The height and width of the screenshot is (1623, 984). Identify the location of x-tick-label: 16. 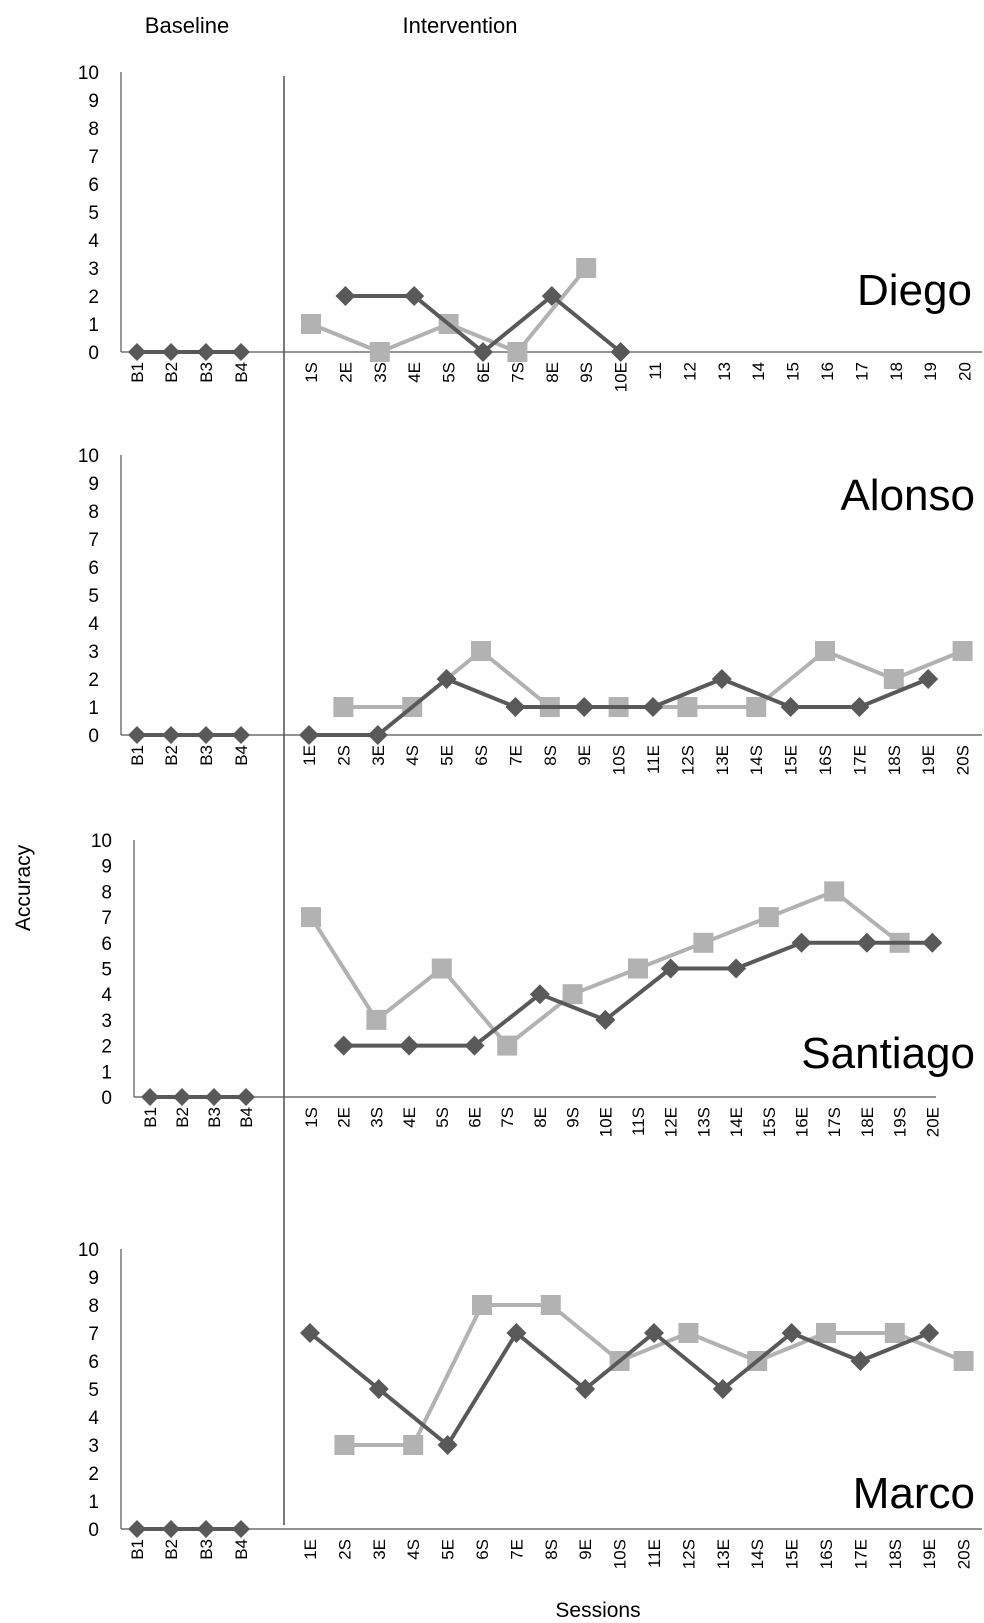
(827, 371).